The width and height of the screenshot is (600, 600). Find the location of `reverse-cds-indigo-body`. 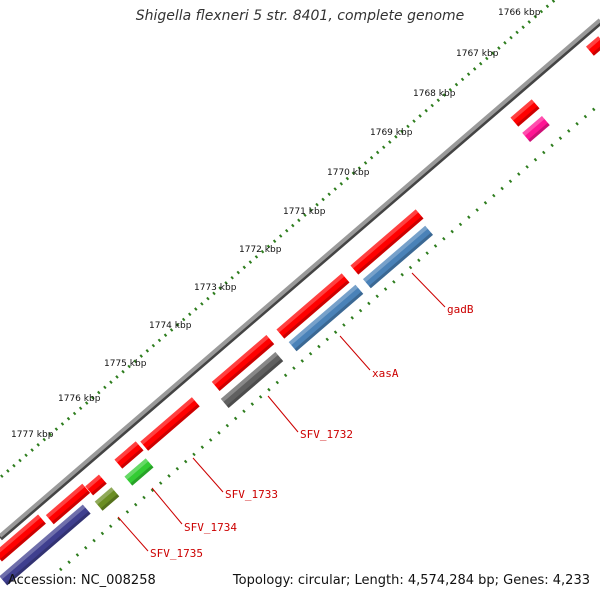

reverse-cds-indigo-body is located at coordinates (45, 545).